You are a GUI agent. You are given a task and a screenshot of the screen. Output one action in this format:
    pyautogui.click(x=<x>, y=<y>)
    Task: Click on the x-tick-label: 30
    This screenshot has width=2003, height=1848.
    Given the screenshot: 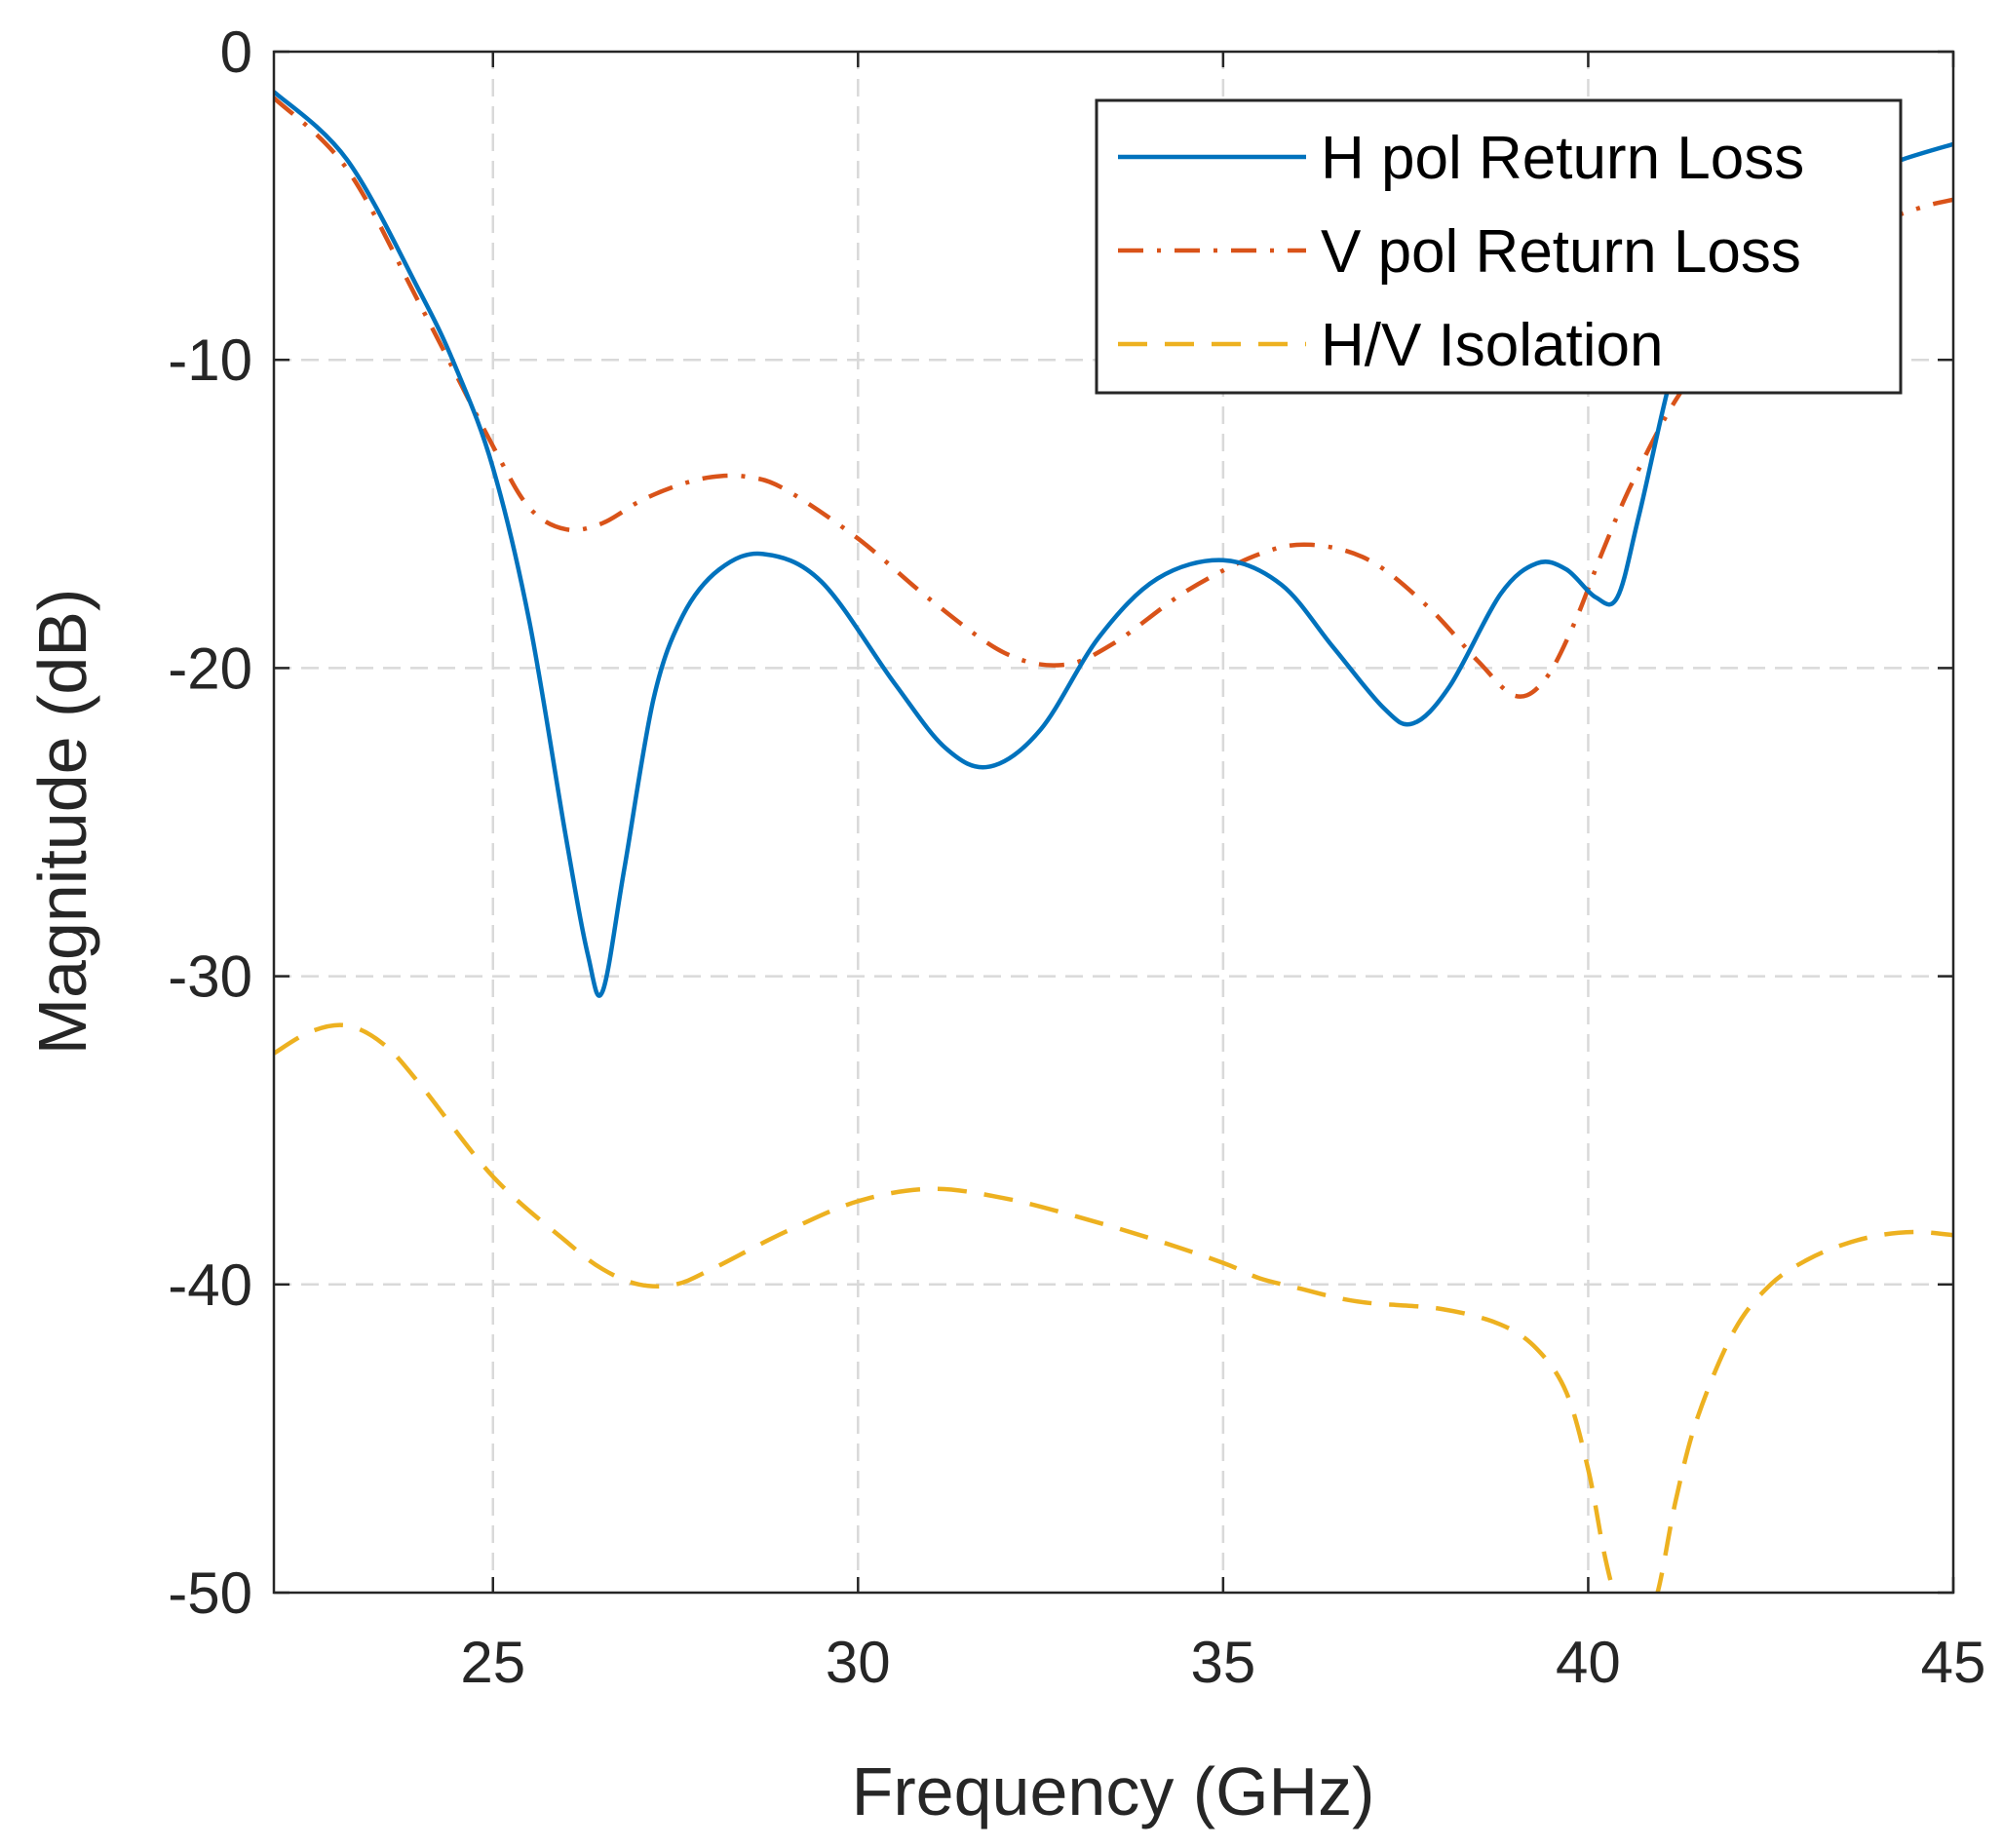 What is the action you would take?
    pyautogui.click(x=858, y=1662)
    